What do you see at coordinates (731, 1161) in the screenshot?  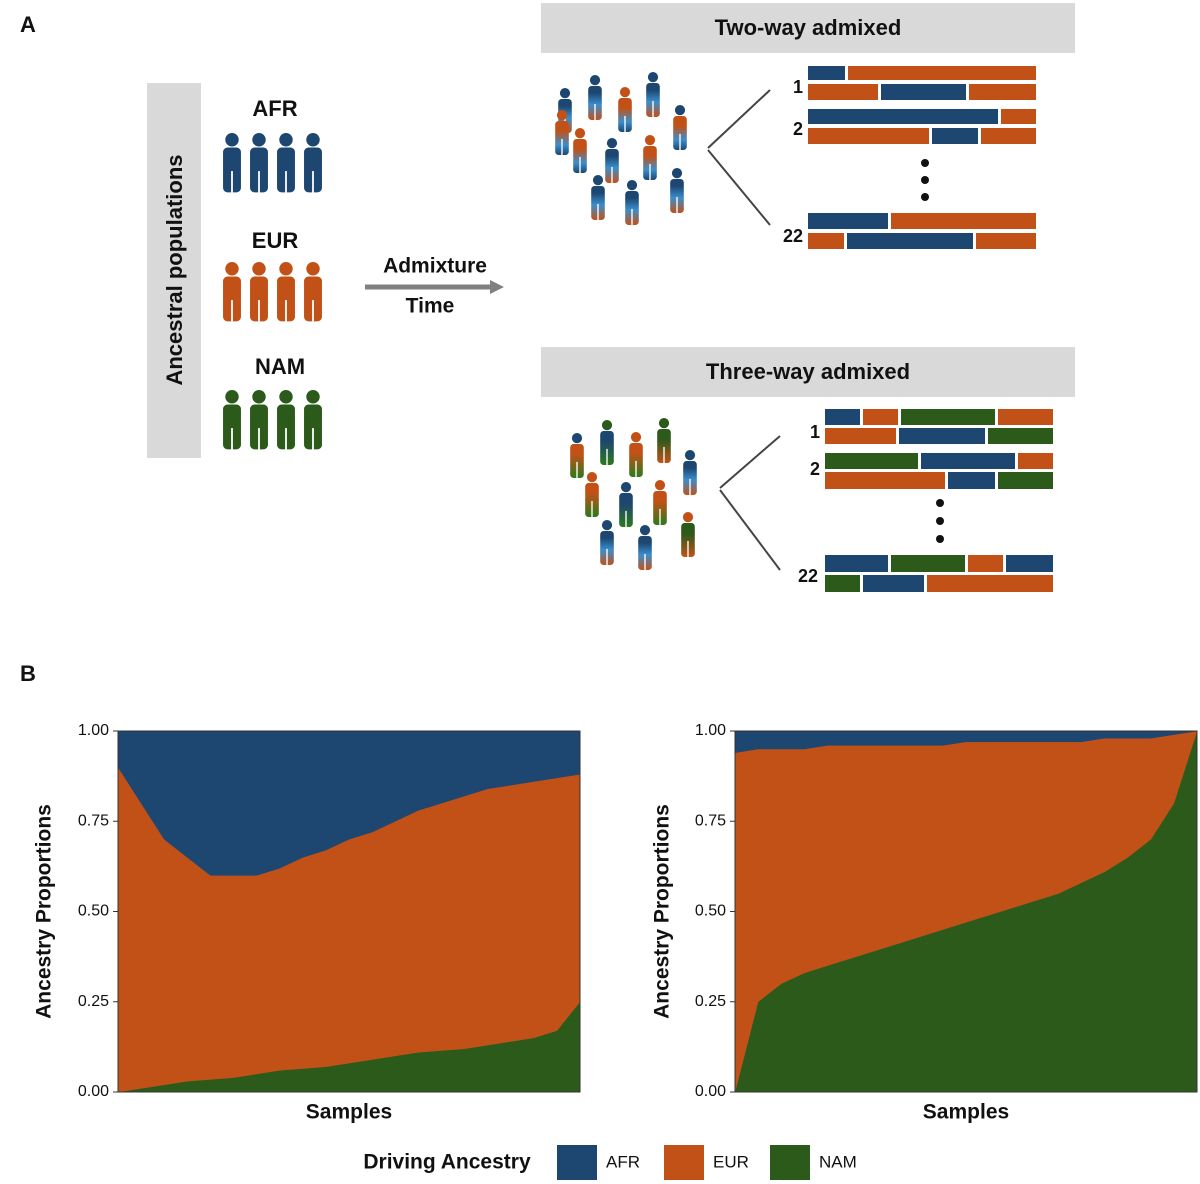 I see `legend-label: EUR` at bounding box center [731, 1161].